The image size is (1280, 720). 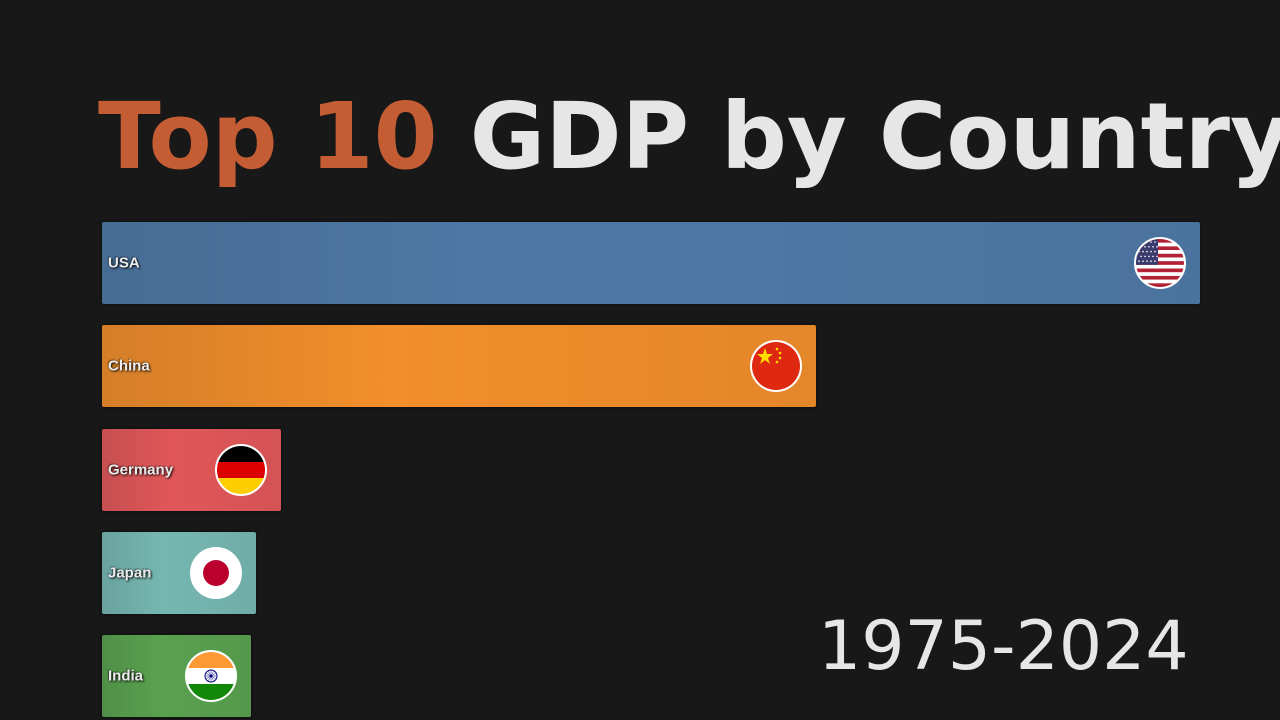 What do you see at coordinates (129, 366) in the screenshot?
I see `bar-label-china: China` at bounding box center [129, 366].